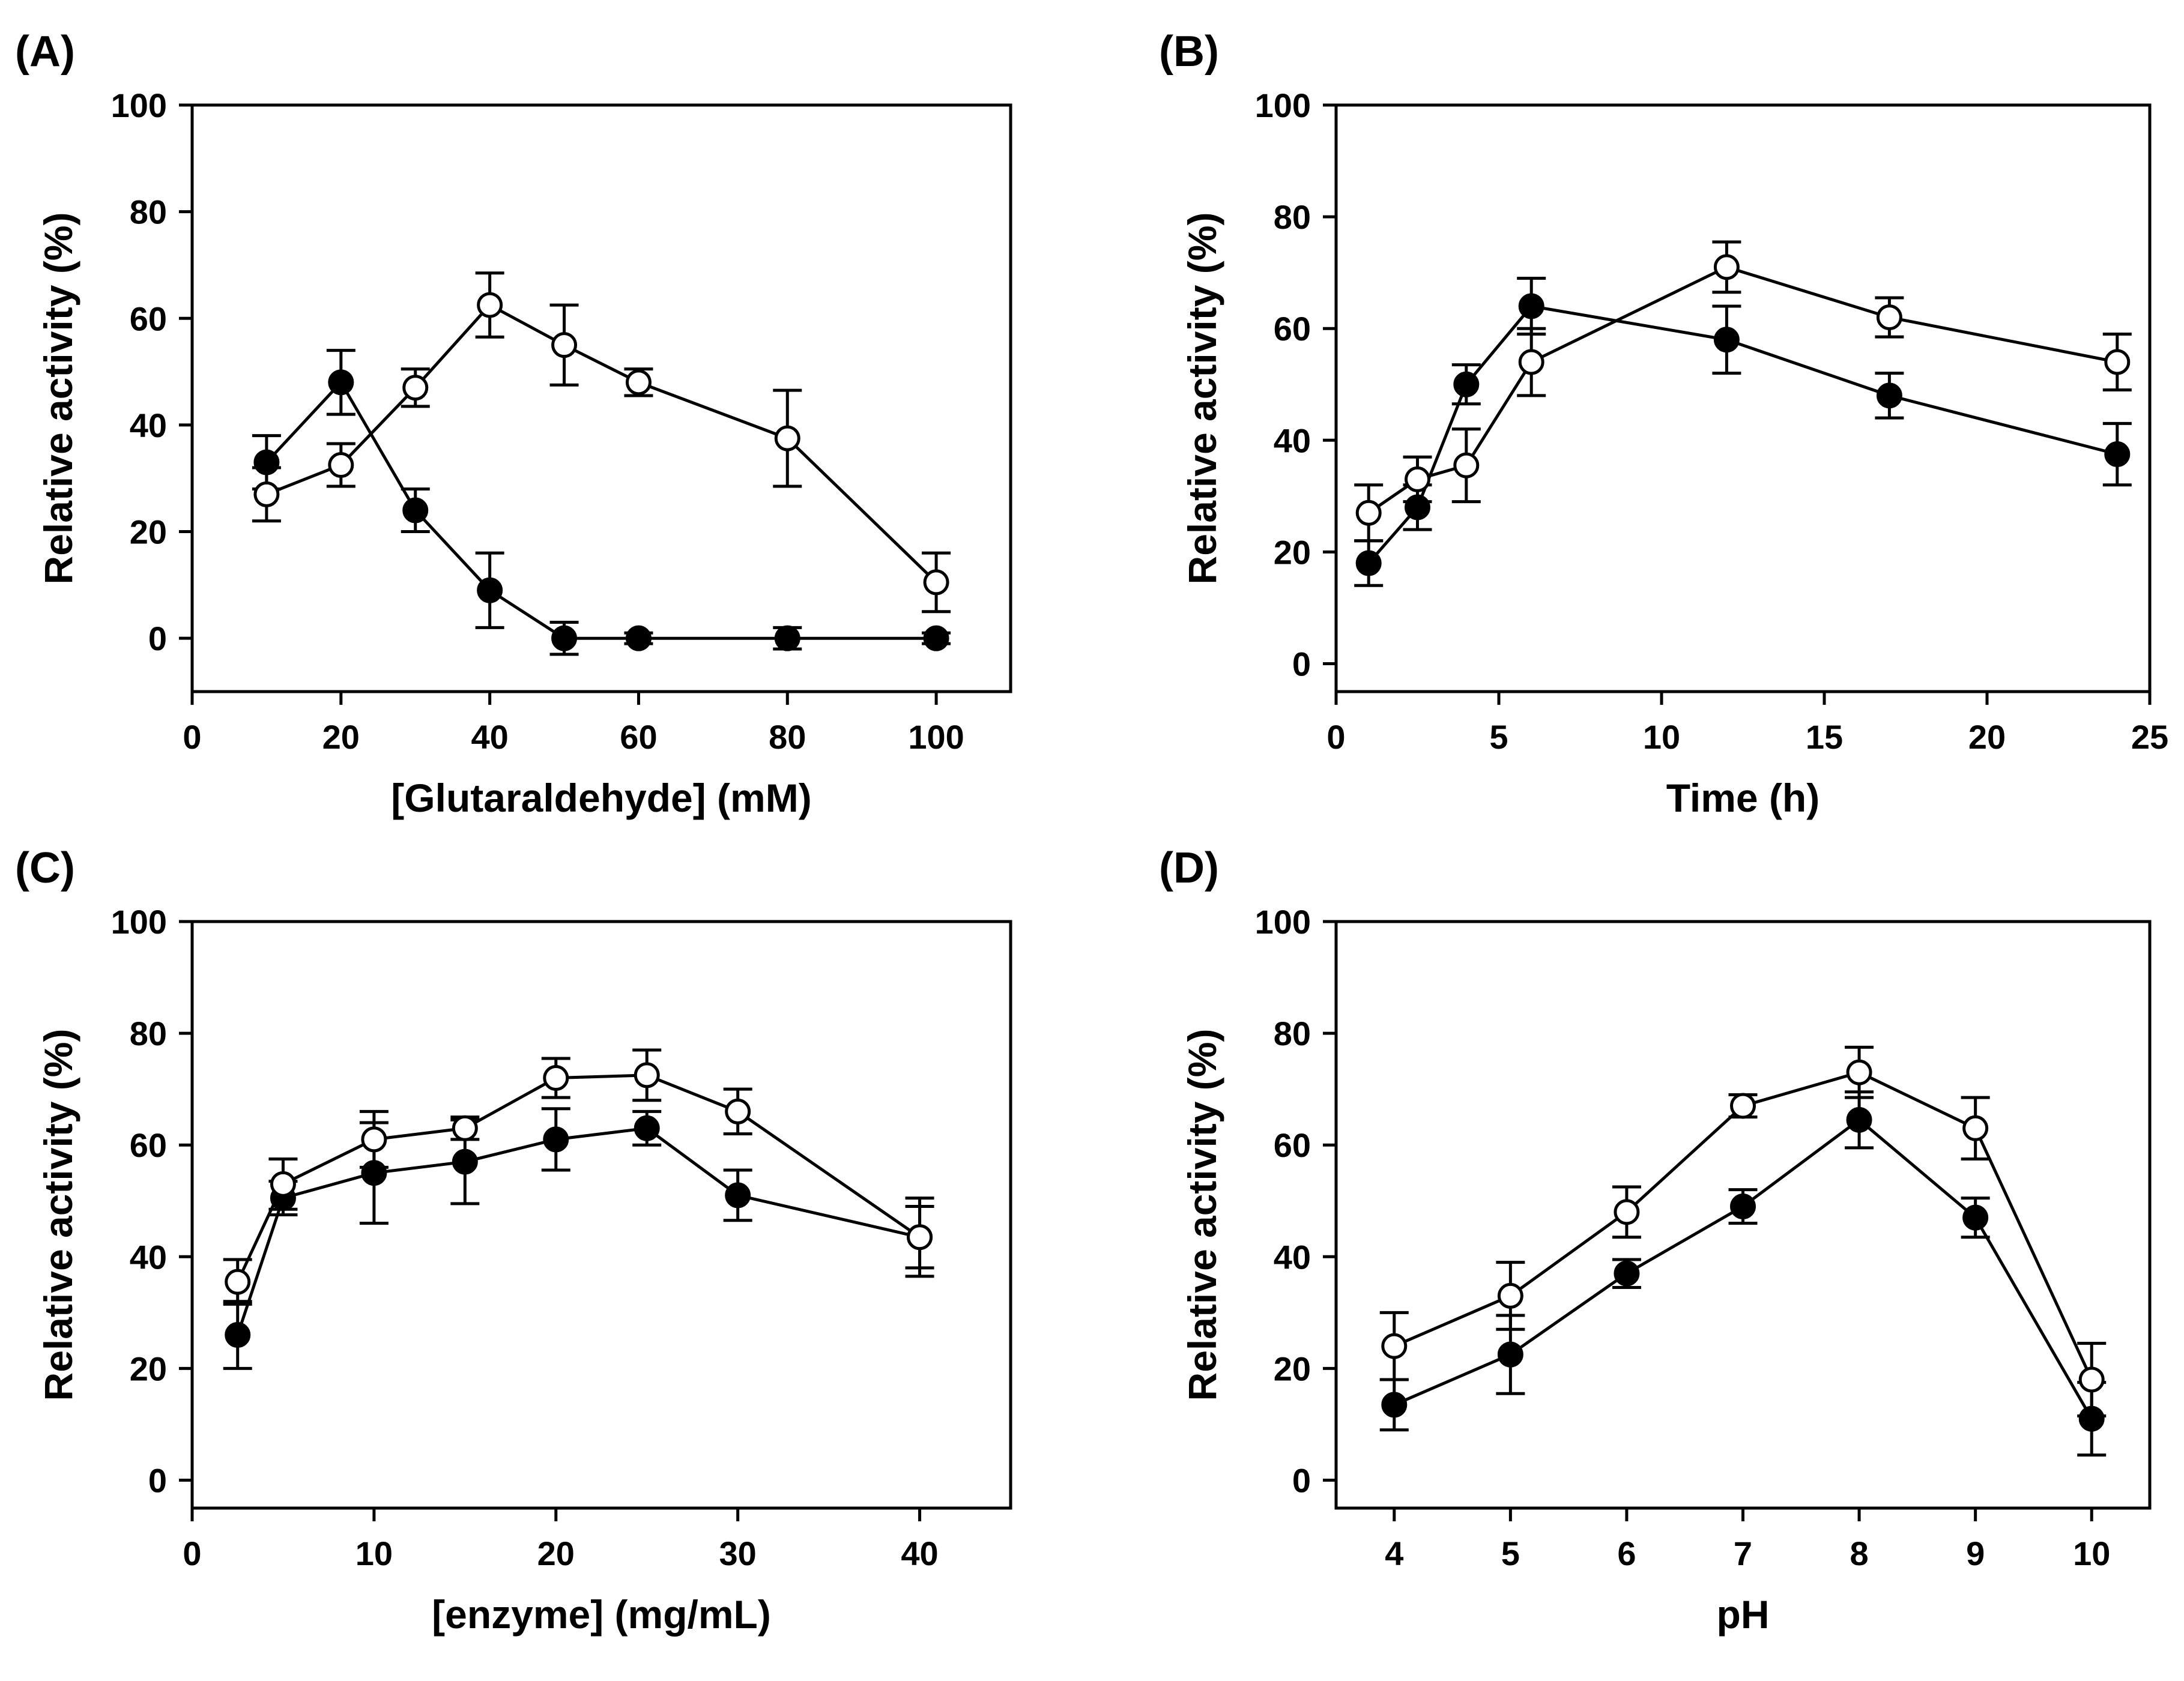 The width and height of the screenshot is (2184, 1681). What do you see at coordinates (45, 52) in the screenshot?
I see `panel-label: (A)` at bounding box center [45, 52].